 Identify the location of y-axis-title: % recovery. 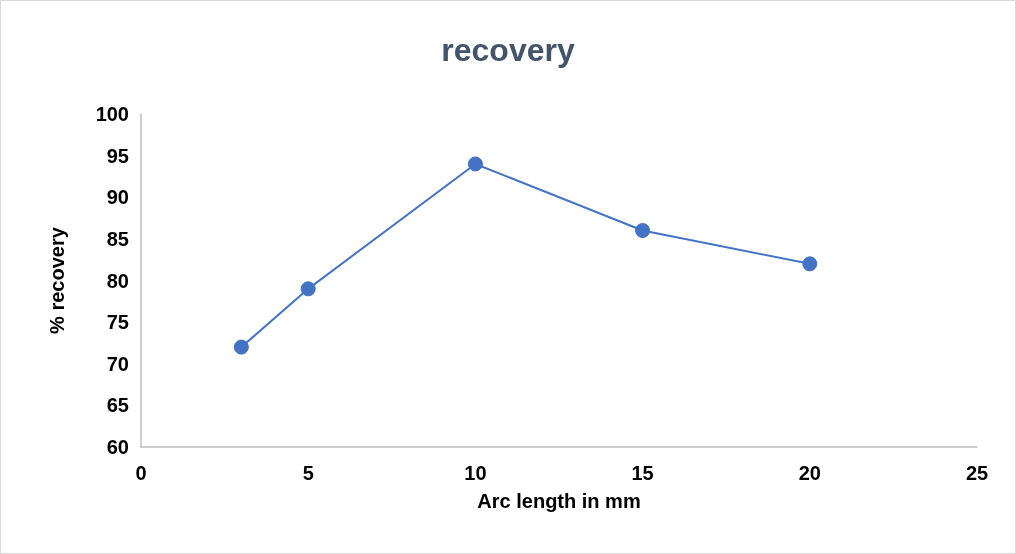
(57, 280).